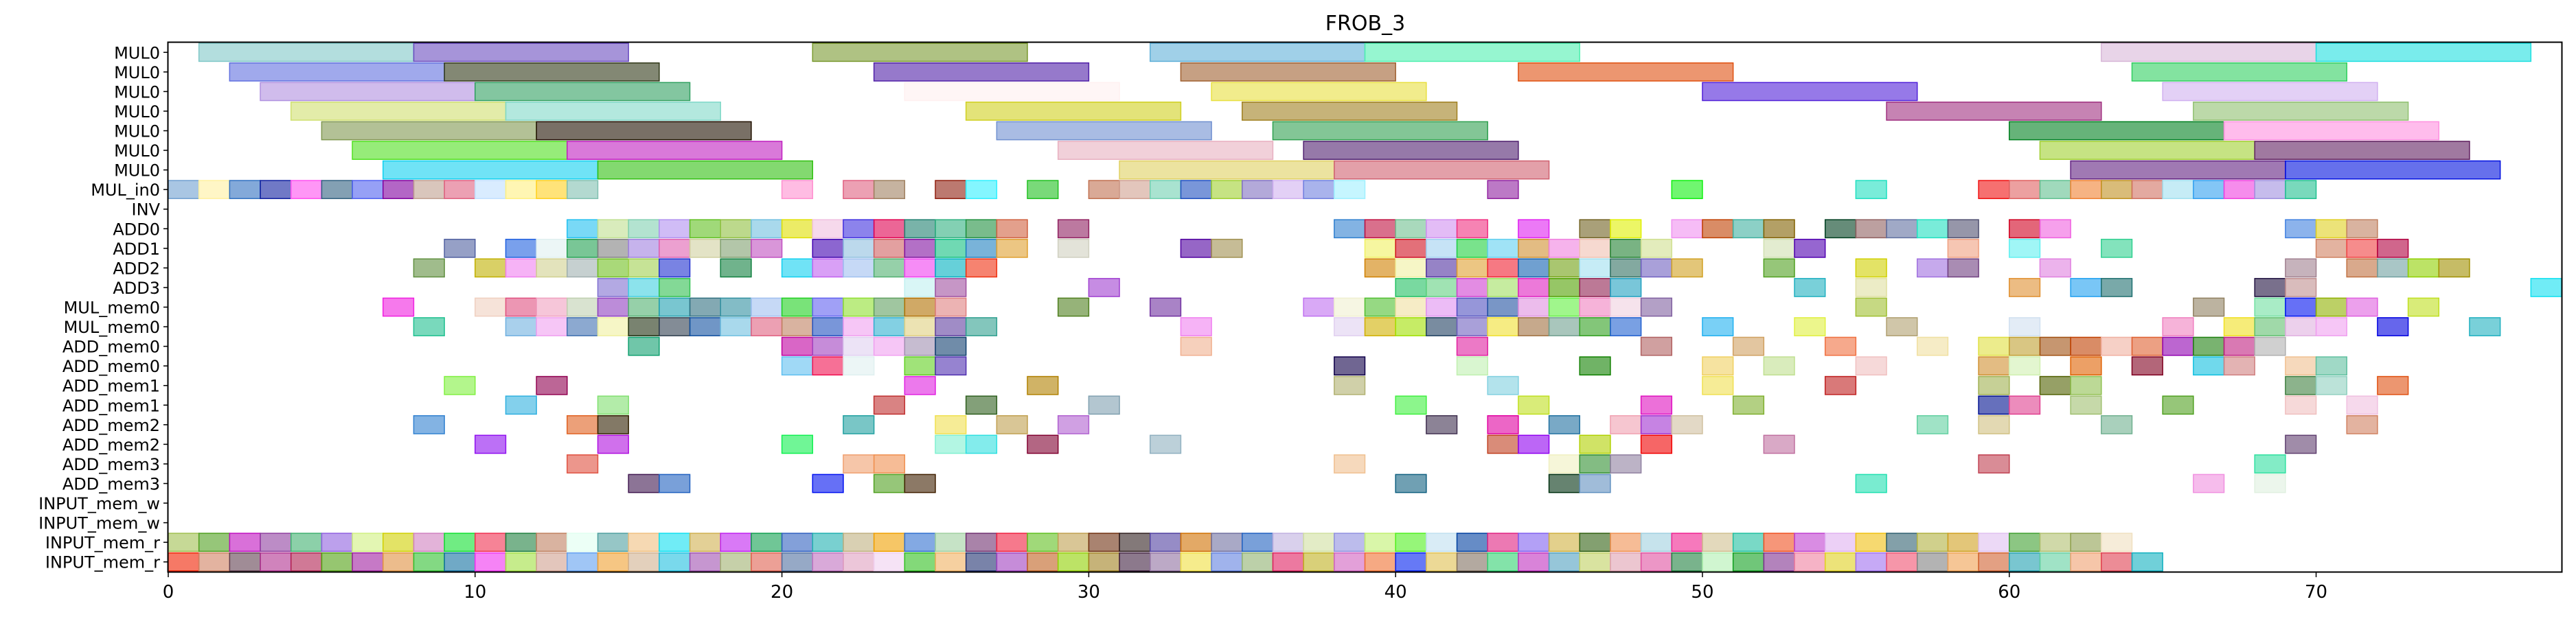 The height and width of the screenshot is (617, 2576). Describe the element at coordinates (111, 348) in the screenshot. I see `row-label: ADD_mem0` at that location.